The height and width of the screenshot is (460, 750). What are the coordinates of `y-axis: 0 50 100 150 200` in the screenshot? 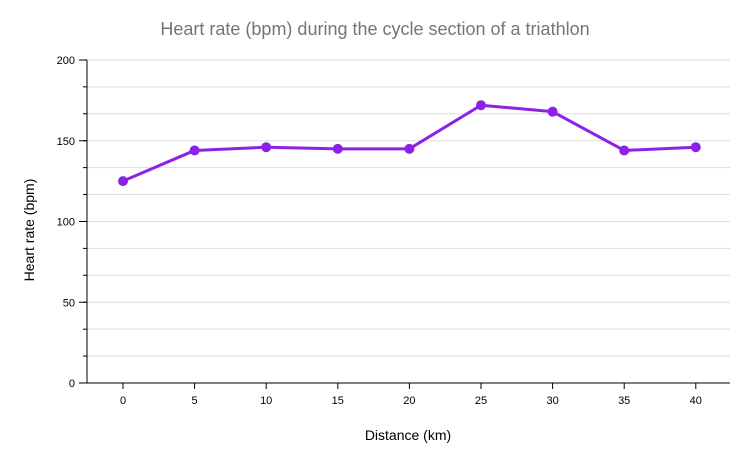 It's located at (72, 222).